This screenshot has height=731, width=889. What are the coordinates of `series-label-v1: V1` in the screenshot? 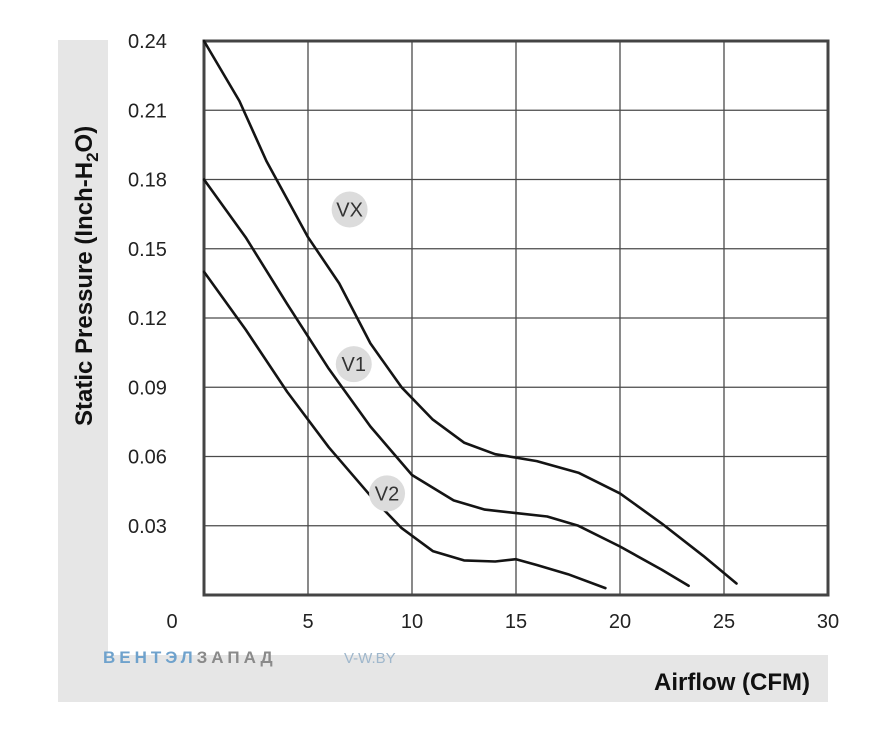 It's located at (354, 365).